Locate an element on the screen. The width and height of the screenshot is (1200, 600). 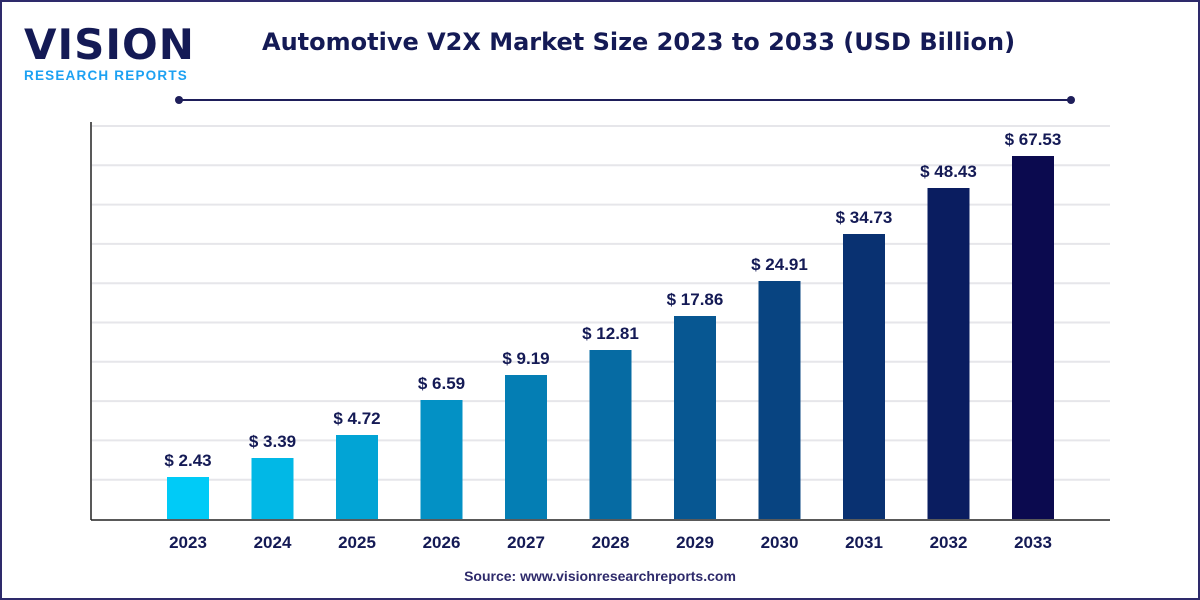
data-label: $ 6.59 is located at coordinates (441, 383).